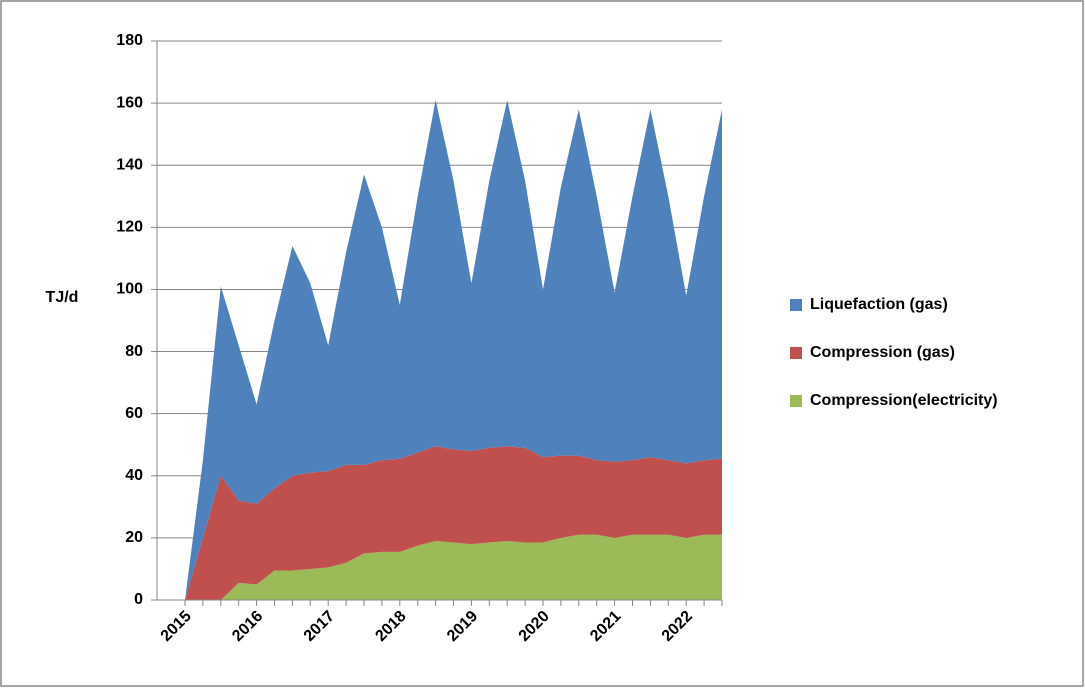 The image size is (1085, 688). I want to click on y-tick-label: 160, so click(129, 102).